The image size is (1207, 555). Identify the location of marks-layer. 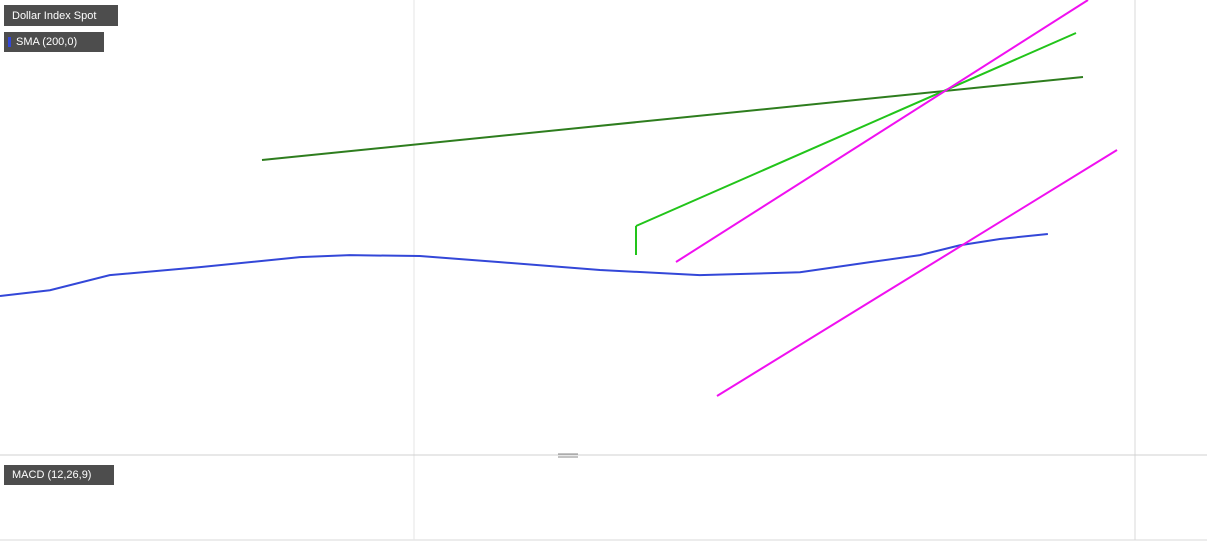
(524, 265).